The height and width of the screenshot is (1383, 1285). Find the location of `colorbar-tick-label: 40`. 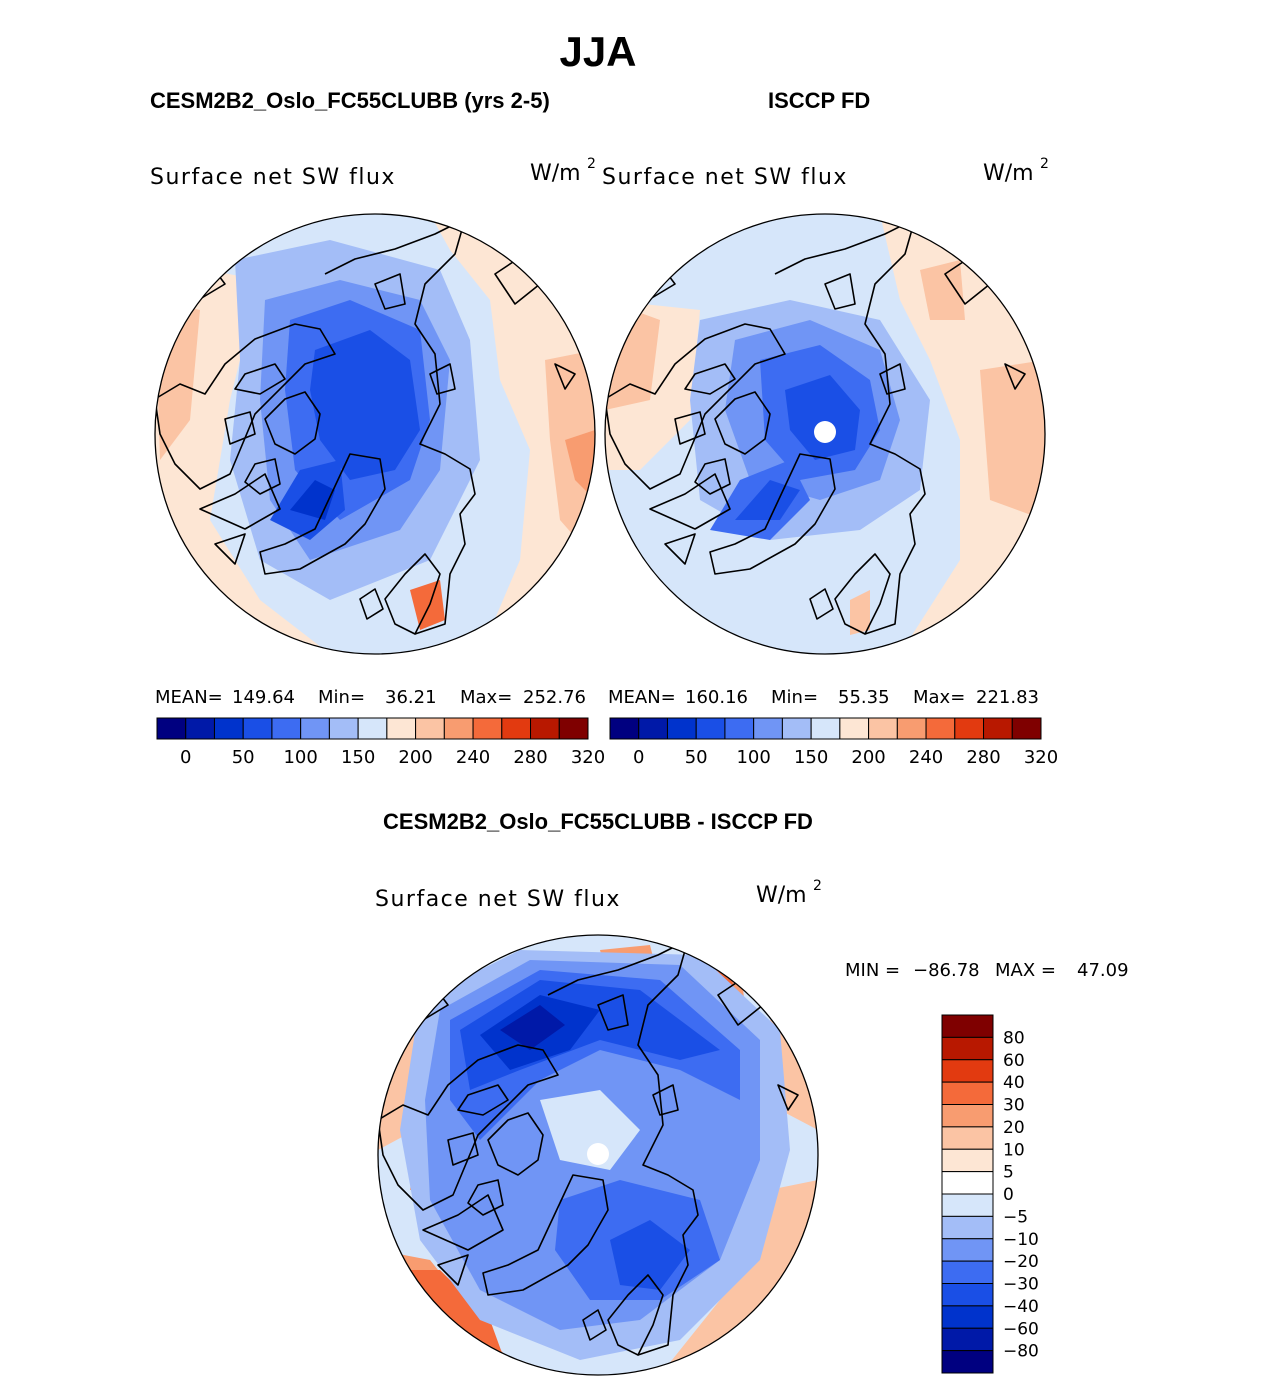

colorbar-tick-label: 40 is located at coordinates (1014, 1083).